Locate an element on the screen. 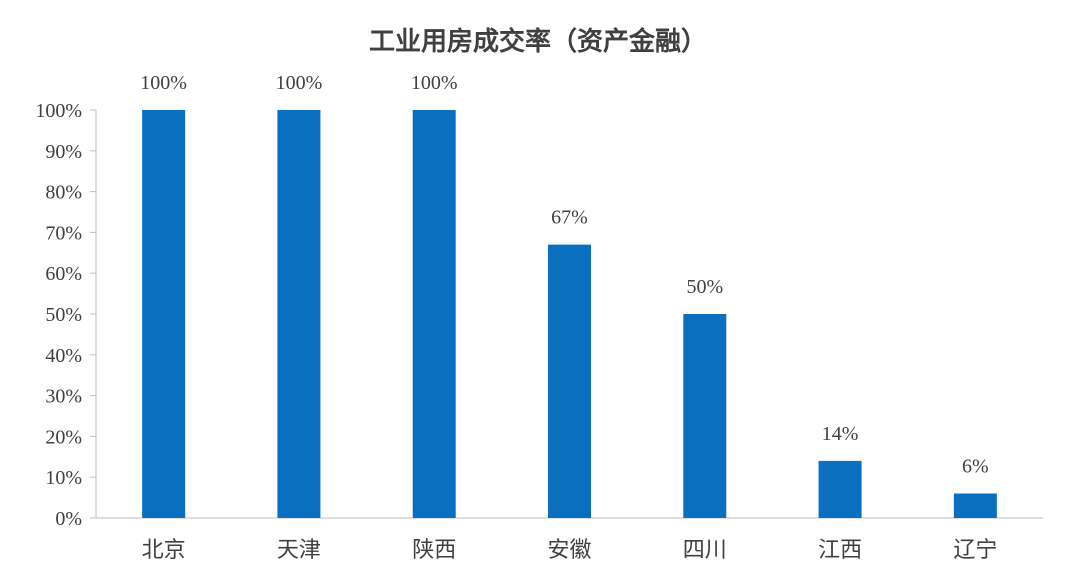  y-tick-label: 80% is located at coordinates (63, 193).